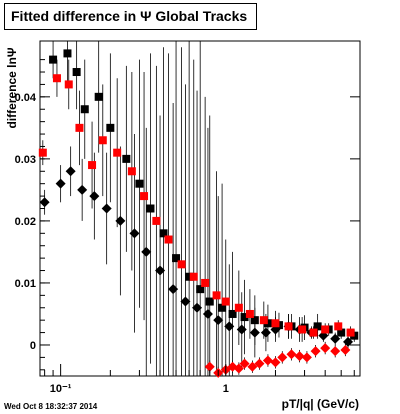  Describe the element at coordinates (25, 284) in the screenshot. I see `y-tick-label: 0.01` at that location.